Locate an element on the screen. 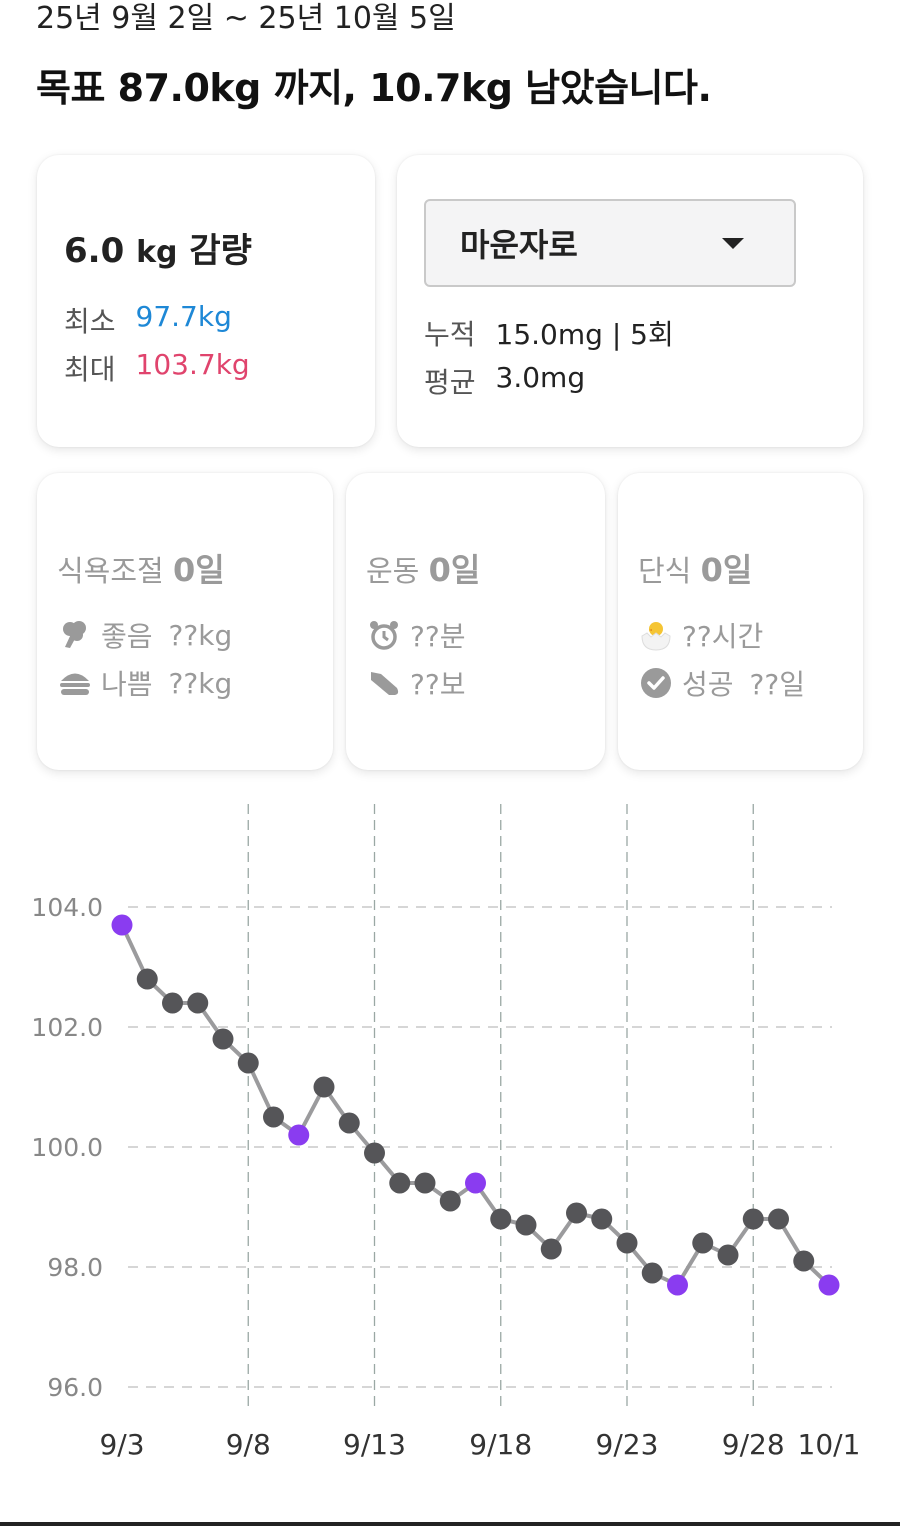  max-value: 103.7kg is located at coordinates (192, 364).